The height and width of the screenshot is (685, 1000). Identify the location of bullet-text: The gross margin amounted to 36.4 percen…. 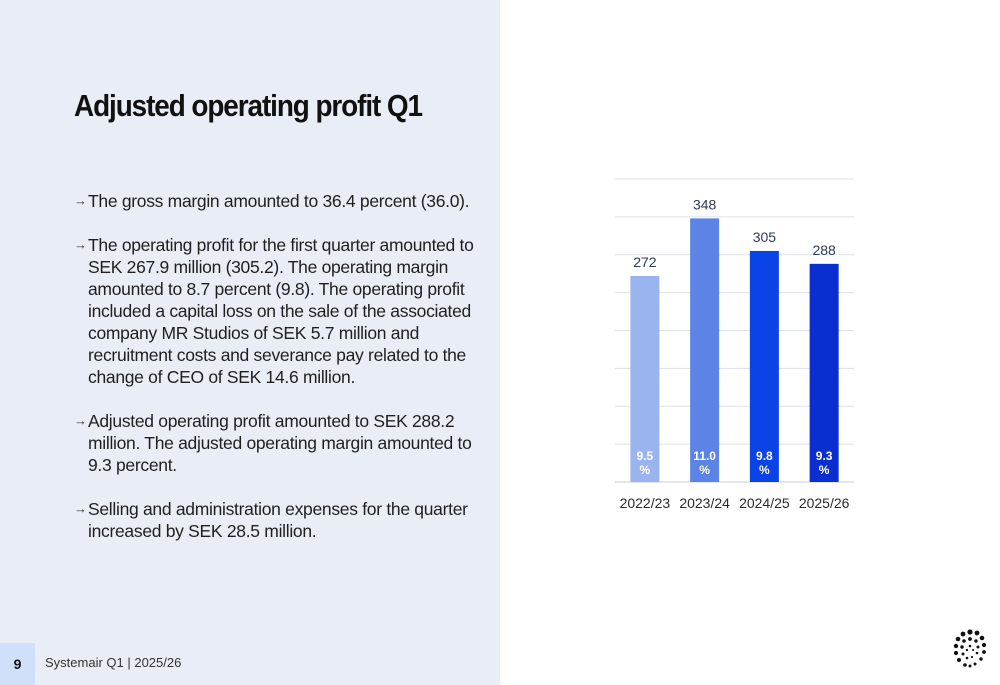
(279, 201).